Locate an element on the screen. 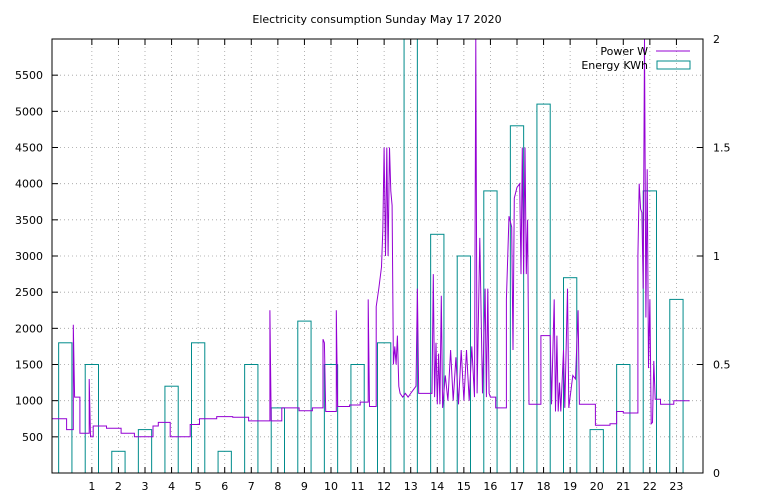 This screenshot has width=768, height=500. y-tick-label: 1500 is located at coordinates (29, 365).